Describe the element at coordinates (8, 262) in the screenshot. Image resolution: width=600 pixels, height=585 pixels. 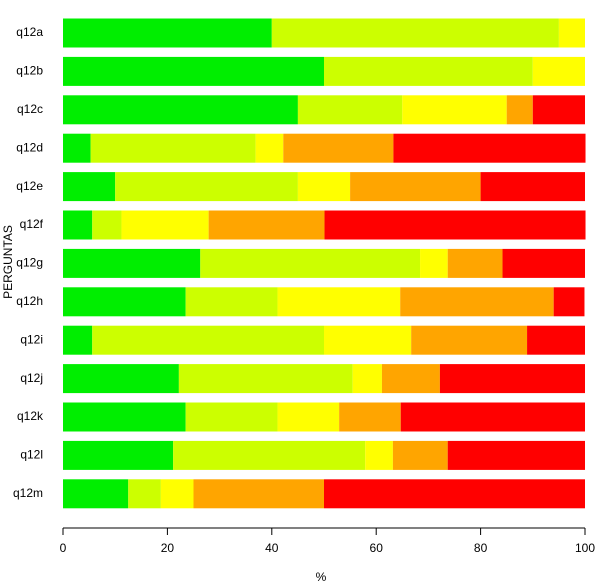
I see `y-axis-label: PERGUNTAS` at that location.